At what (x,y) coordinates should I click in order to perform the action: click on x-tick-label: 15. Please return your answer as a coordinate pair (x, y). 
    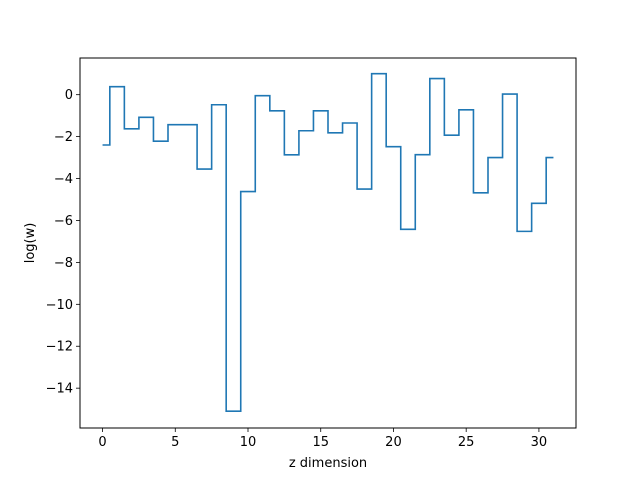
    Looking at the image, I should click on (320, 442).